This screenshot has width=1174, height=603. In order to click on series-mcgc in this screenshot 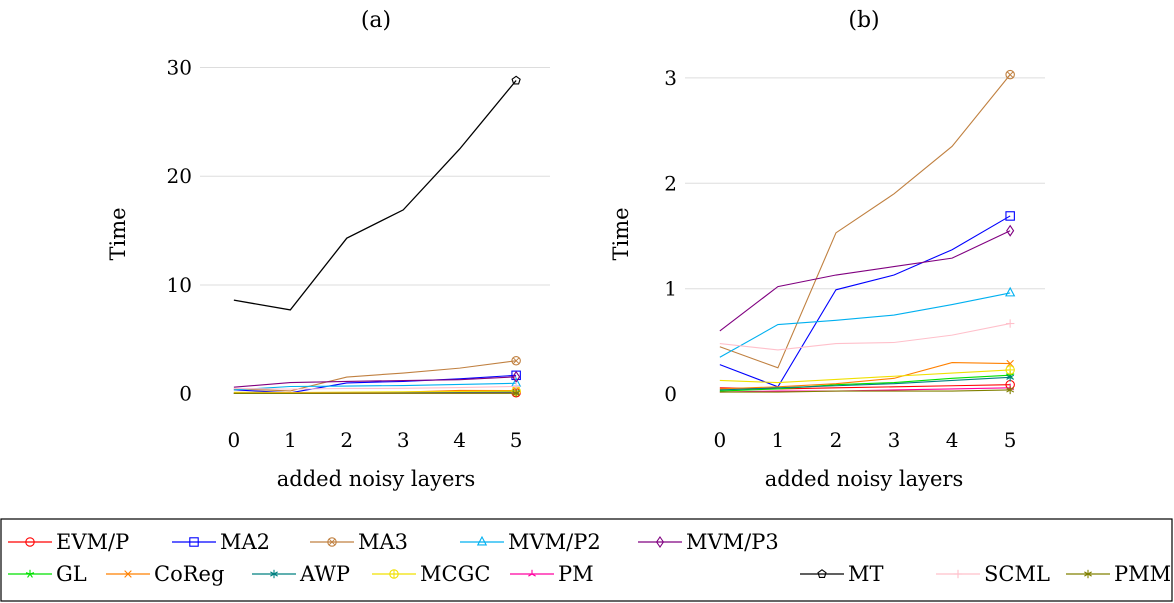, I will do `click(867, 374)`.